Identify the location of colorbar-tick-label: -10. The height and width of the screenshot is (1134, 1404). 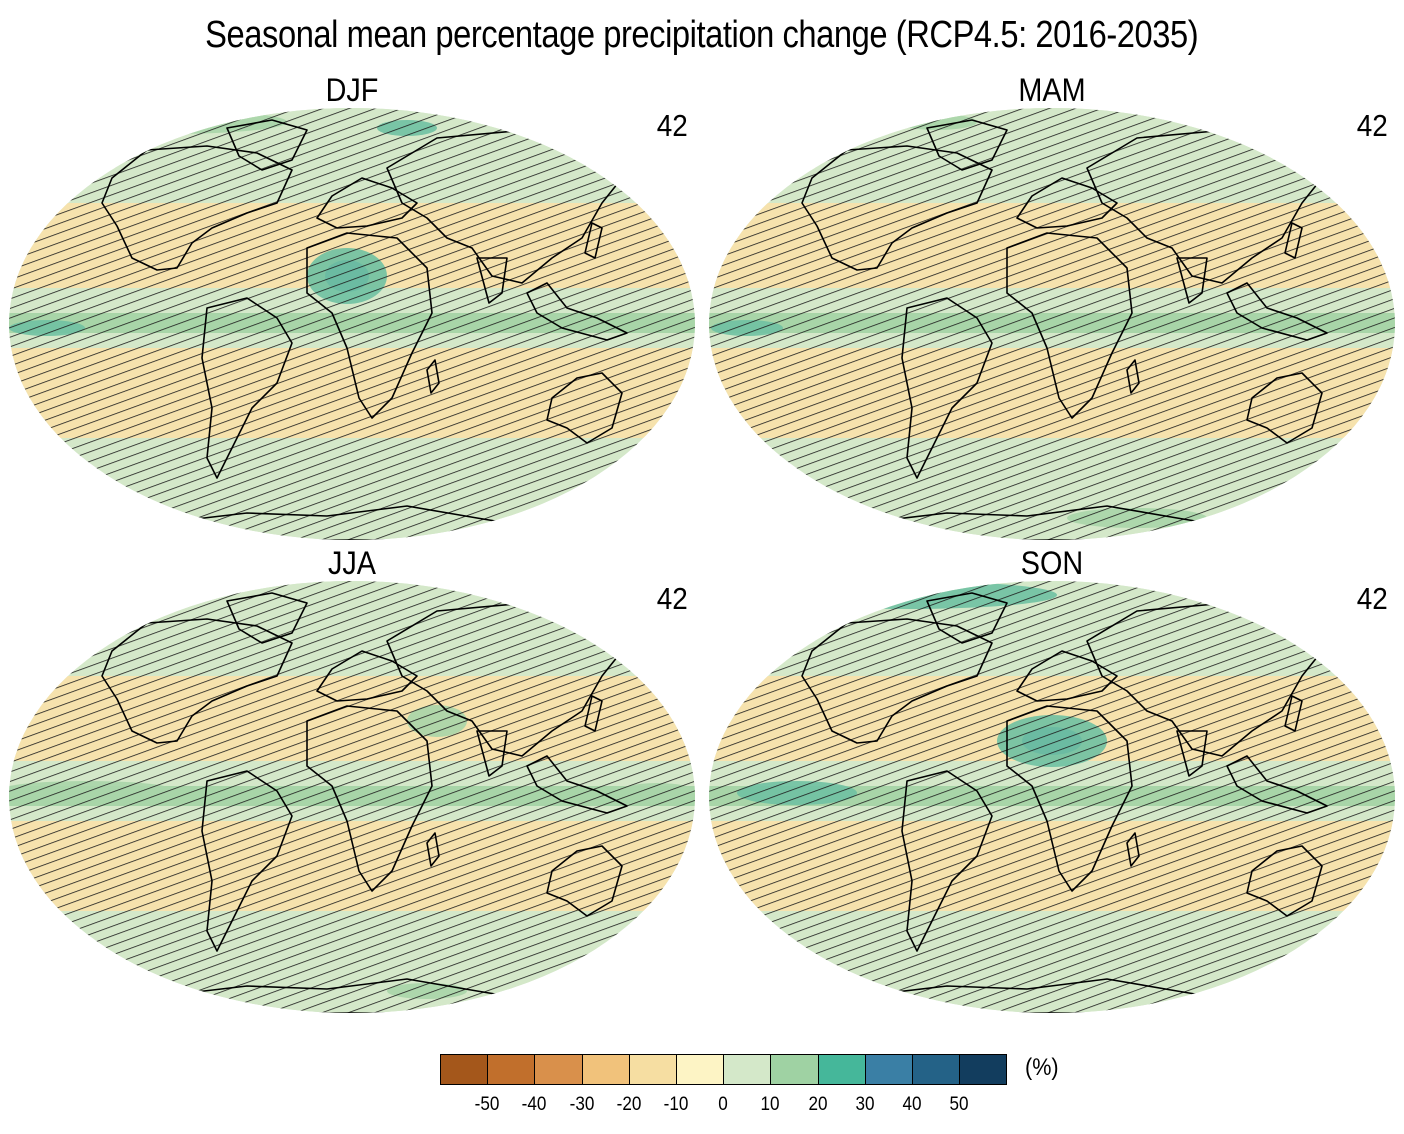
(676, 1104).